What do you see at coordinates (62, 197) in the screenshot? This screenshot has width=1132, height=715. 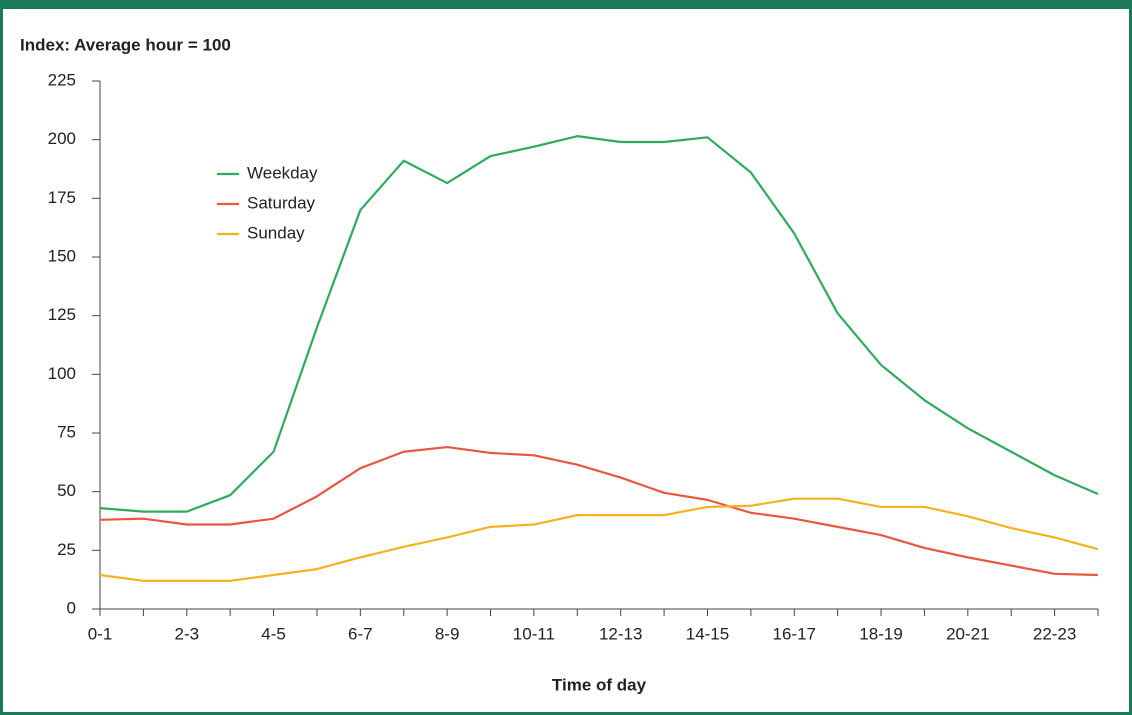 I see `y-tick-label: 175` at bounding box center [62, 197].